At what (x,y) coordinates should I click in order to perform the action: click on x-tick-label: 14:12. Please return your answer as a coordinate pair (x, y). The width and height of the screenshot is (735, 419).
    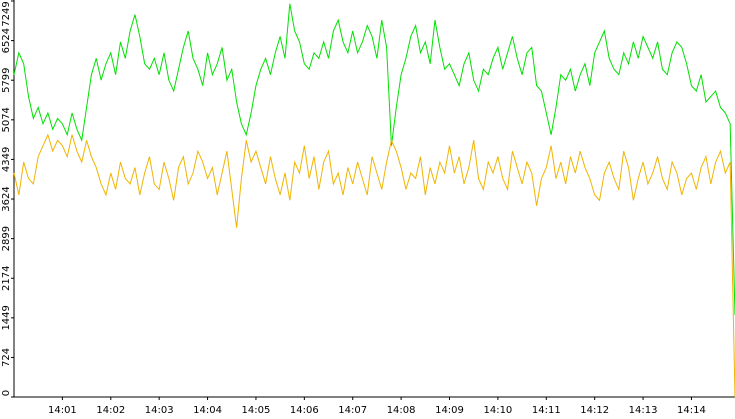
    Looking at the image, I should click on (594, 410).